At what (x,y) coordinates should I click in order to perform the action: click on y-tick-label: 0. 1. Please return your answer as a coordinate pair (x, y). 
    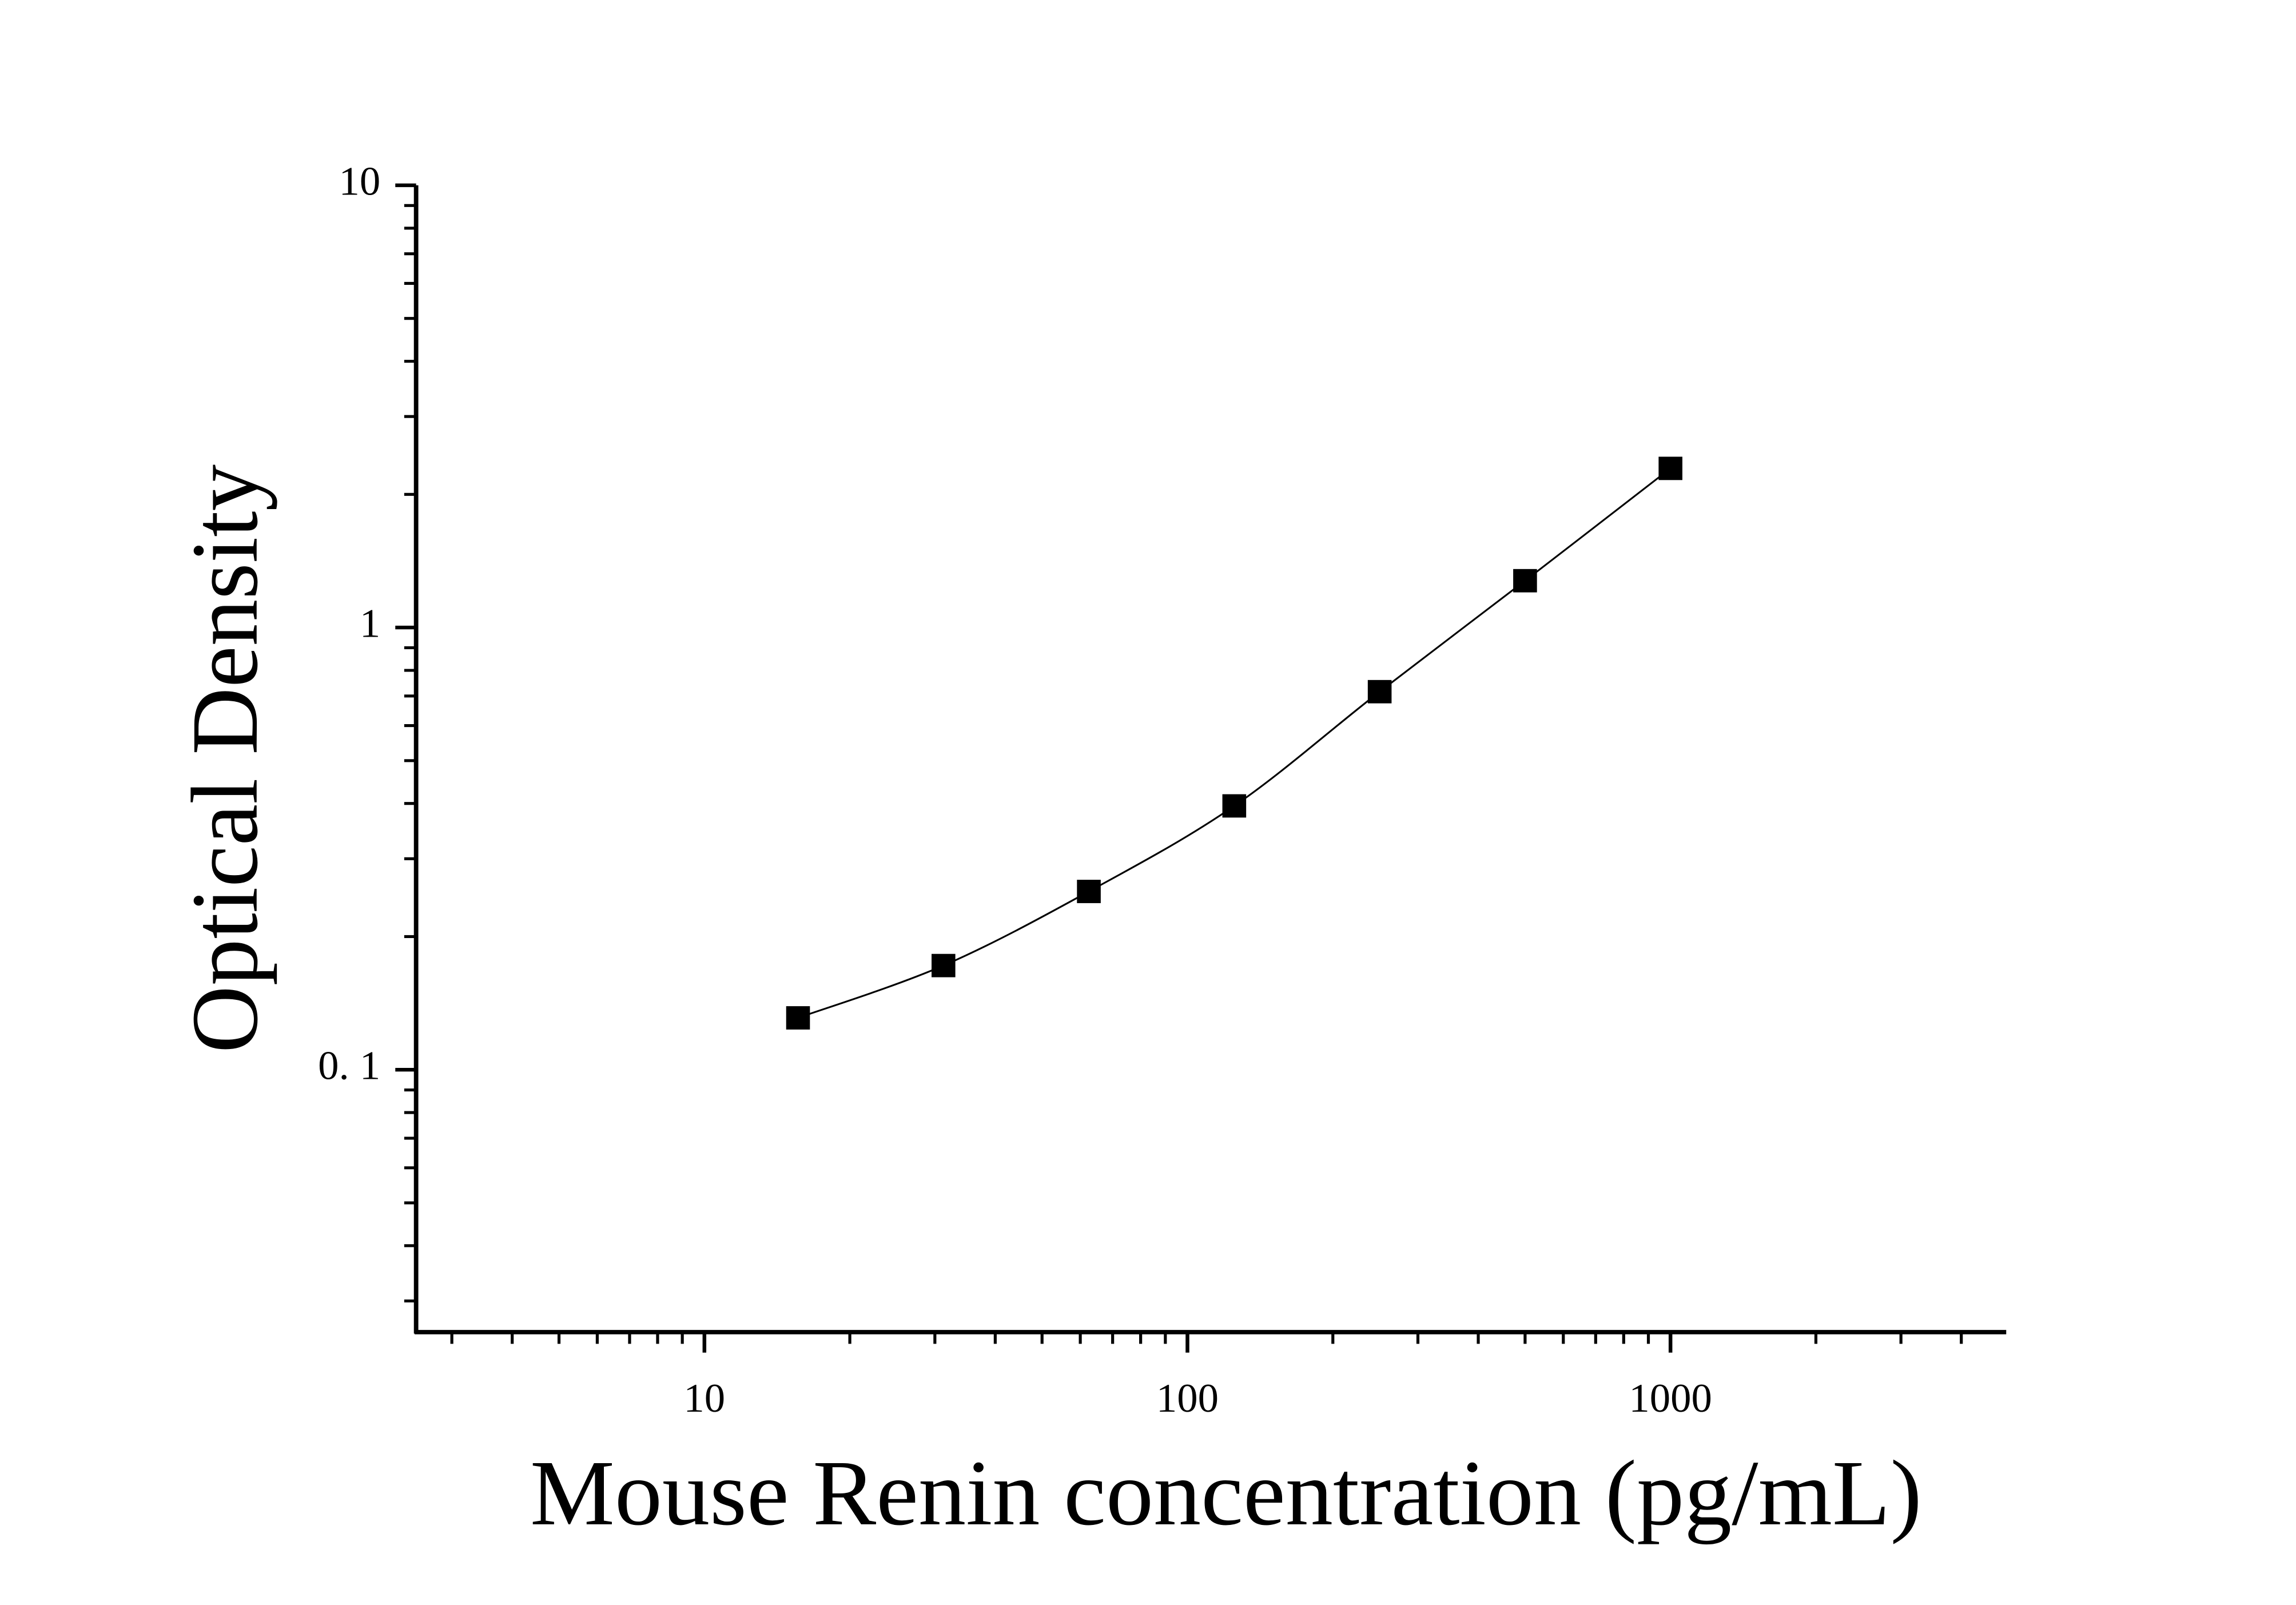
    Looking at the image, I should click on (349, 1065).